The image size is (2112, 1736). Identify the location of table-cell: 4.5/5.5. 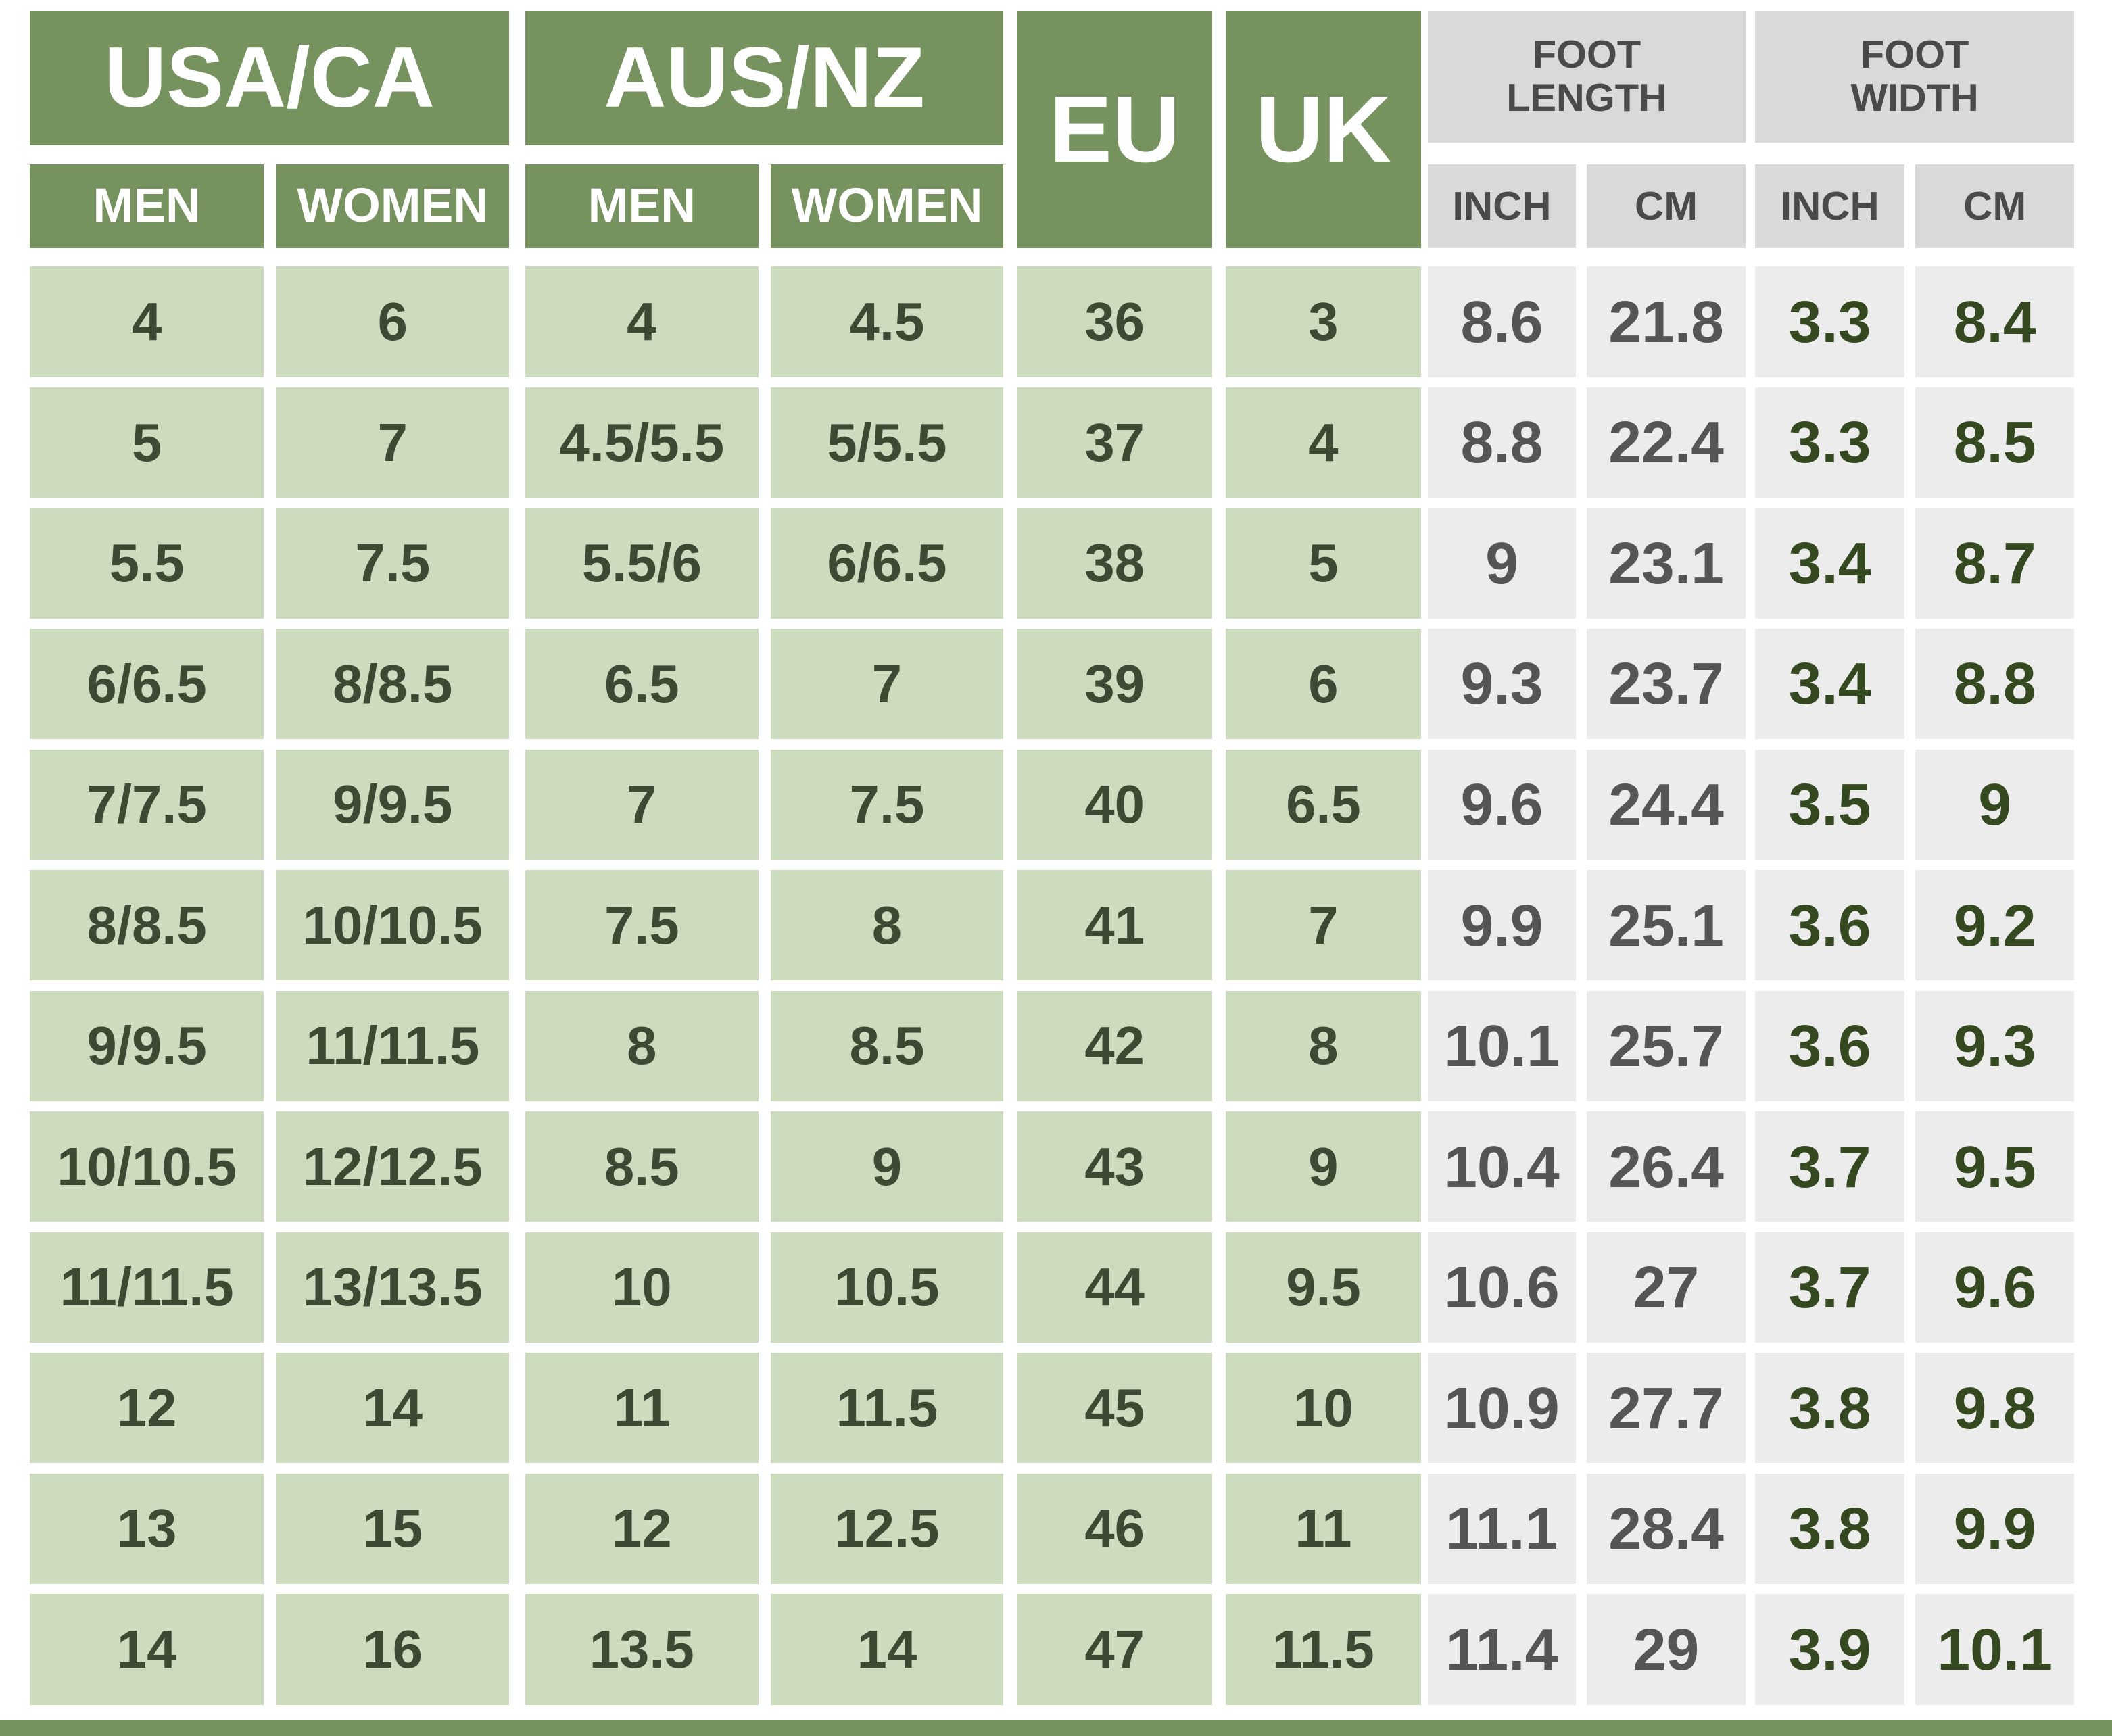
(642, 442).